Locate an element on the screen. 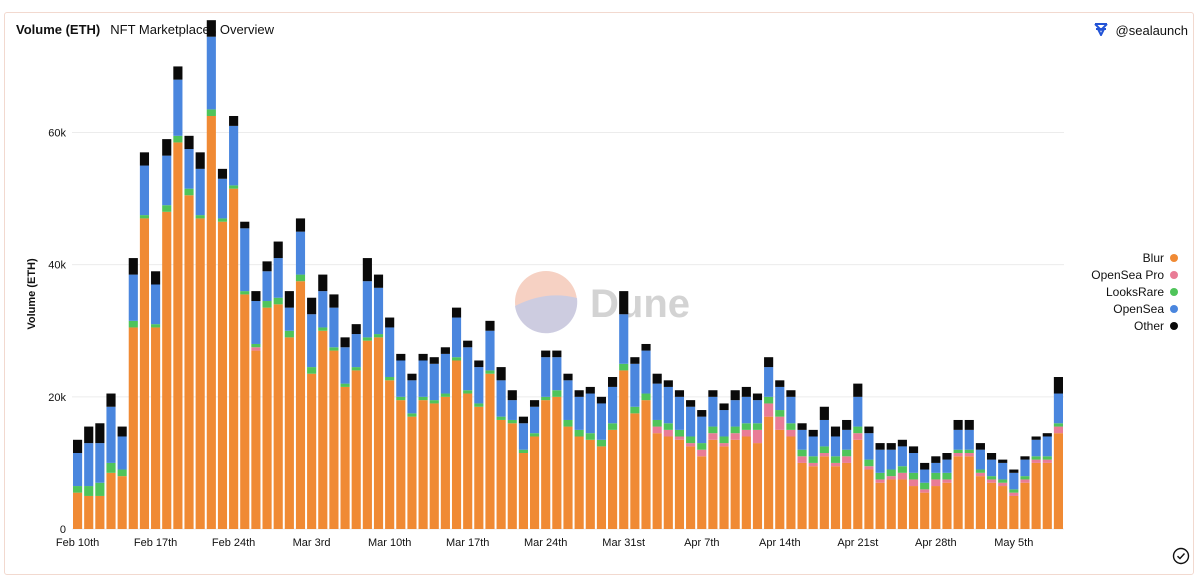  legend-item-opensea: OpenSea is located at coordinates (1145, 309).